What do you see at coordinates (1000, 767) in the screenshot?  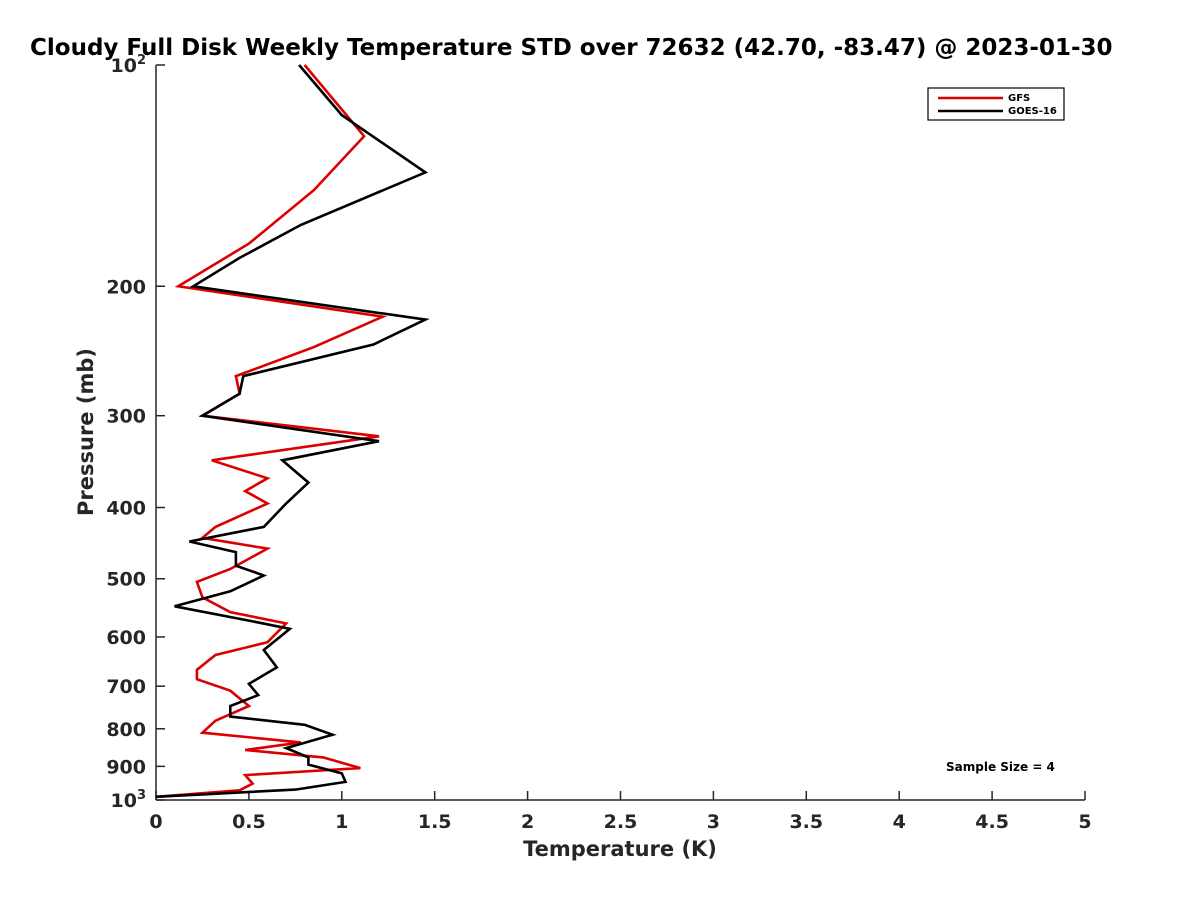 I see `sample-size-annotation: Sample Size = 4` at bounding box center [1000, 767].